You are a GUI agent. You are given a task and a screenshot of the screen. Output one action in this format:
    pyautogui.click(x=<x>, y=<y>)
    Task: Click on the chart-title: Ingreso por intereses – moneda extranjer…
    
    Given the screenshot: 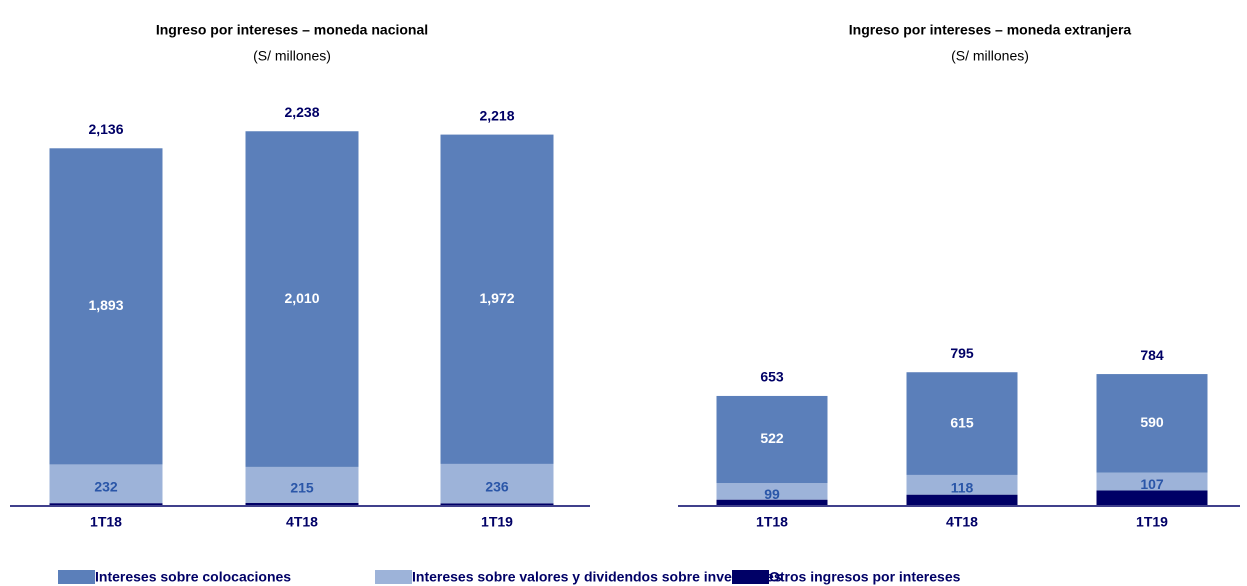 What is the action you would take?
    pyautogui.click(x=990, y=30)
    